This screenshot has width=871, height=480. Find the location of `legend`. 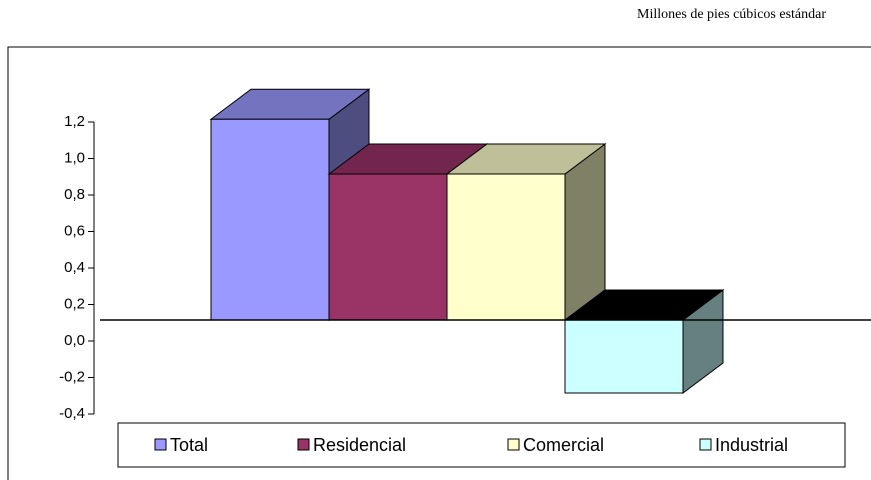

legend is located at coordinates (481, 445).